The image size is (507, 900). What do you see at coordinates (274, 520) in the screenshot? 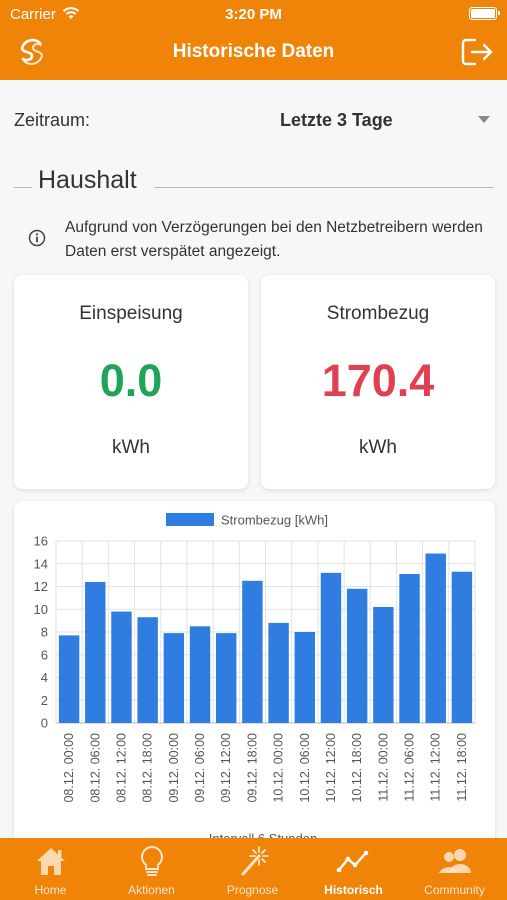
I see `legend-label: Strombezug [kWh]` at bounding box center [274, 520].